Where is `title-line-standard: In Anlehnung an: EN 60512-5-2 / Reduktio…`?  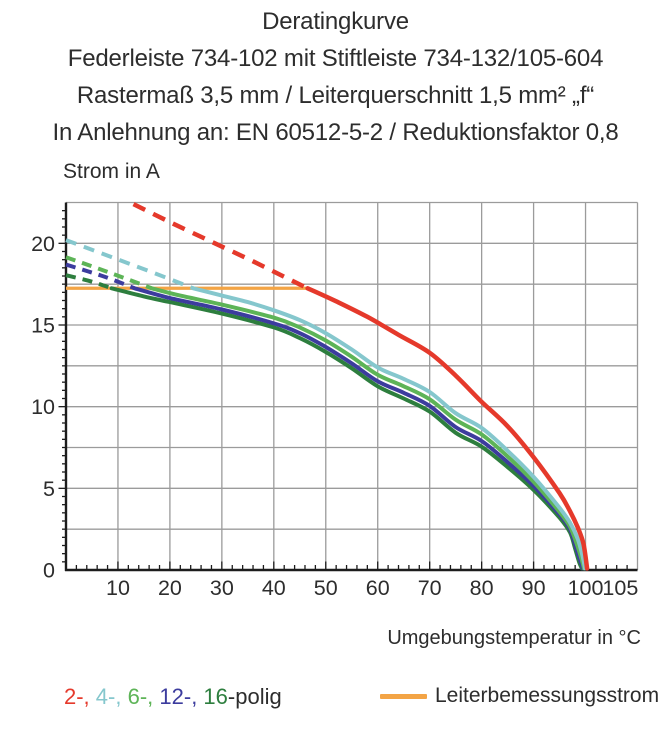
title-line-standard: In Anlehnung an: EN 60512-5-2 / Reduktio… is located at coordinates (335, 132).